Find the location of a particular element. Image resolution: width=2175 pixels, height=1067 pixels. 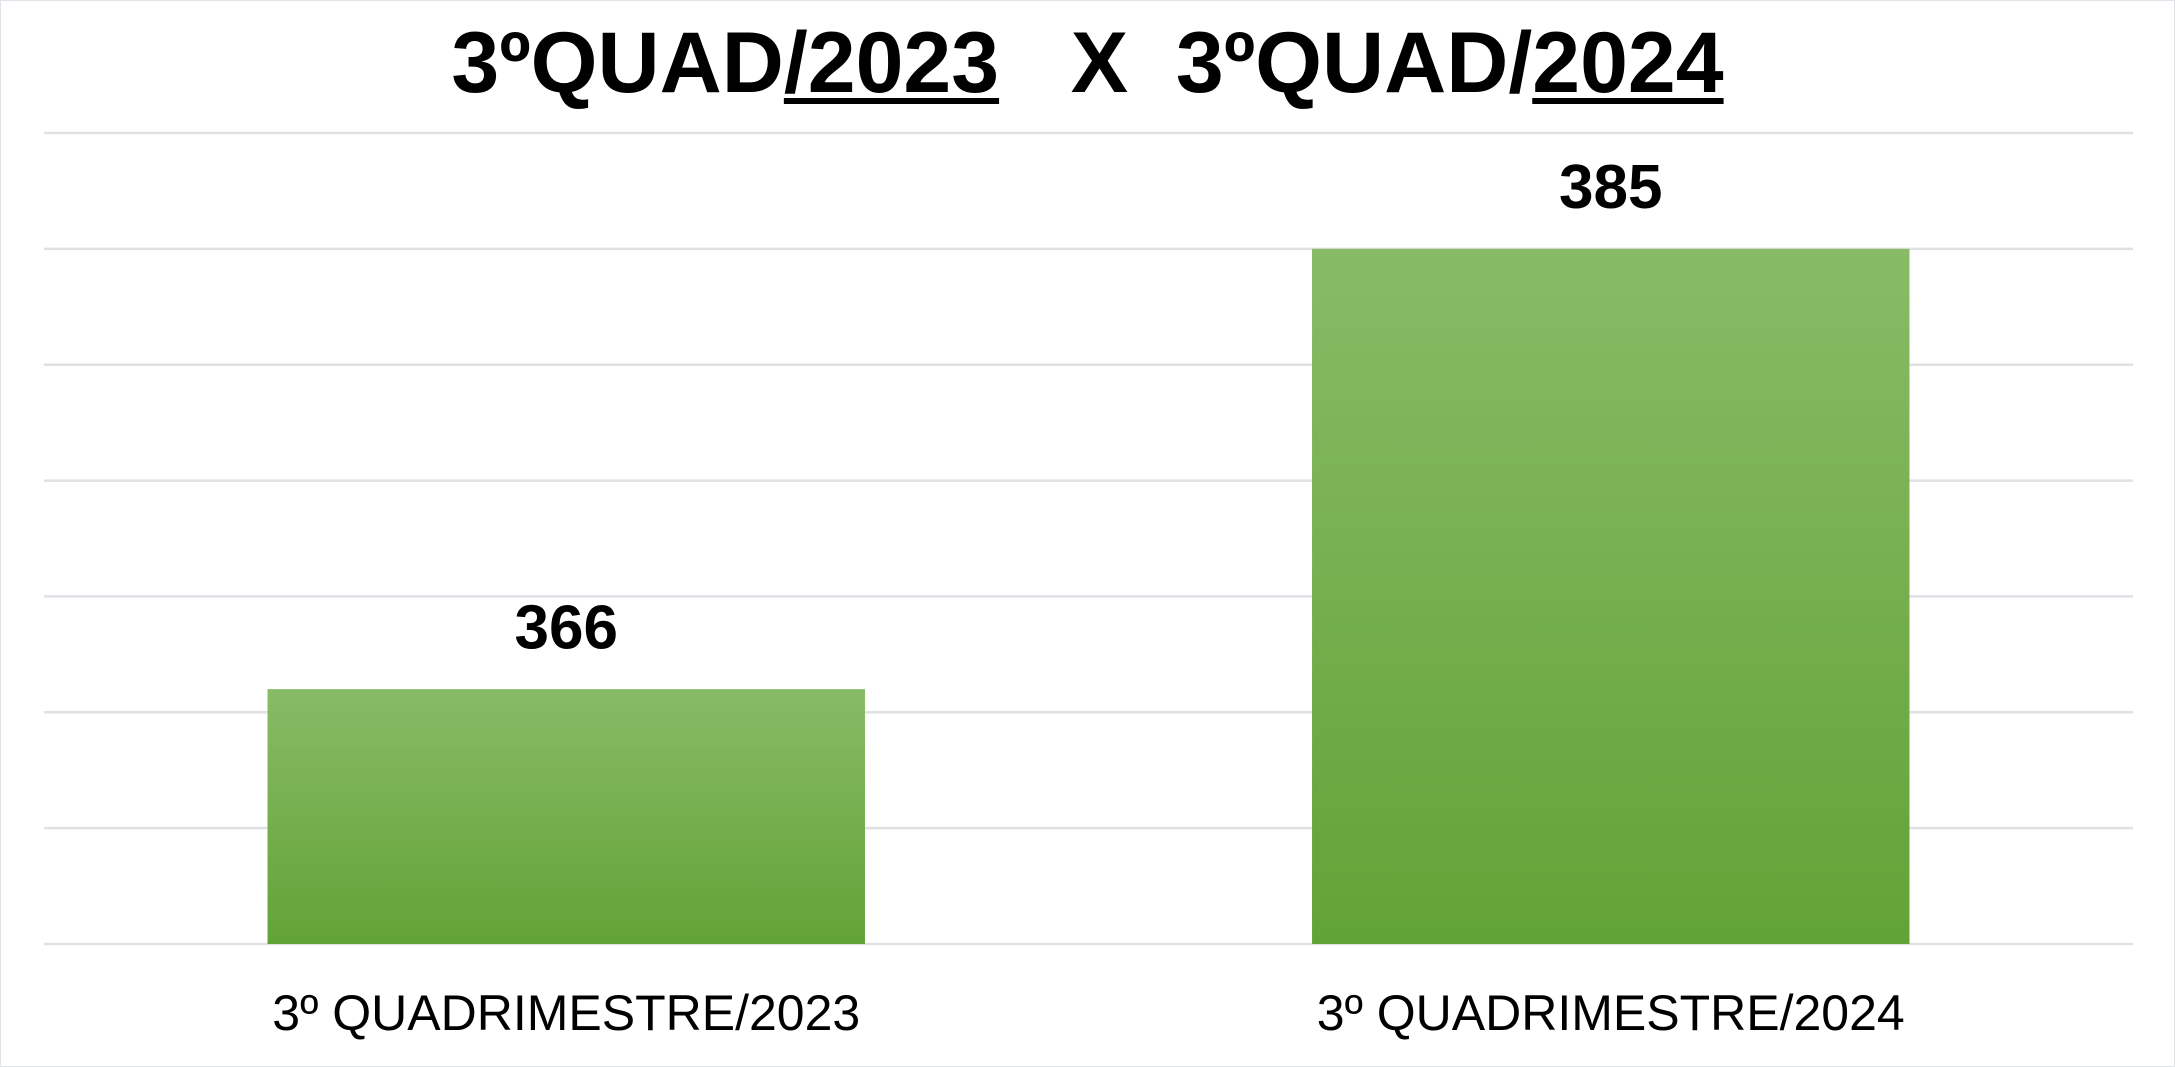

title-segment: /2023 is located at coordinates (891, 63).